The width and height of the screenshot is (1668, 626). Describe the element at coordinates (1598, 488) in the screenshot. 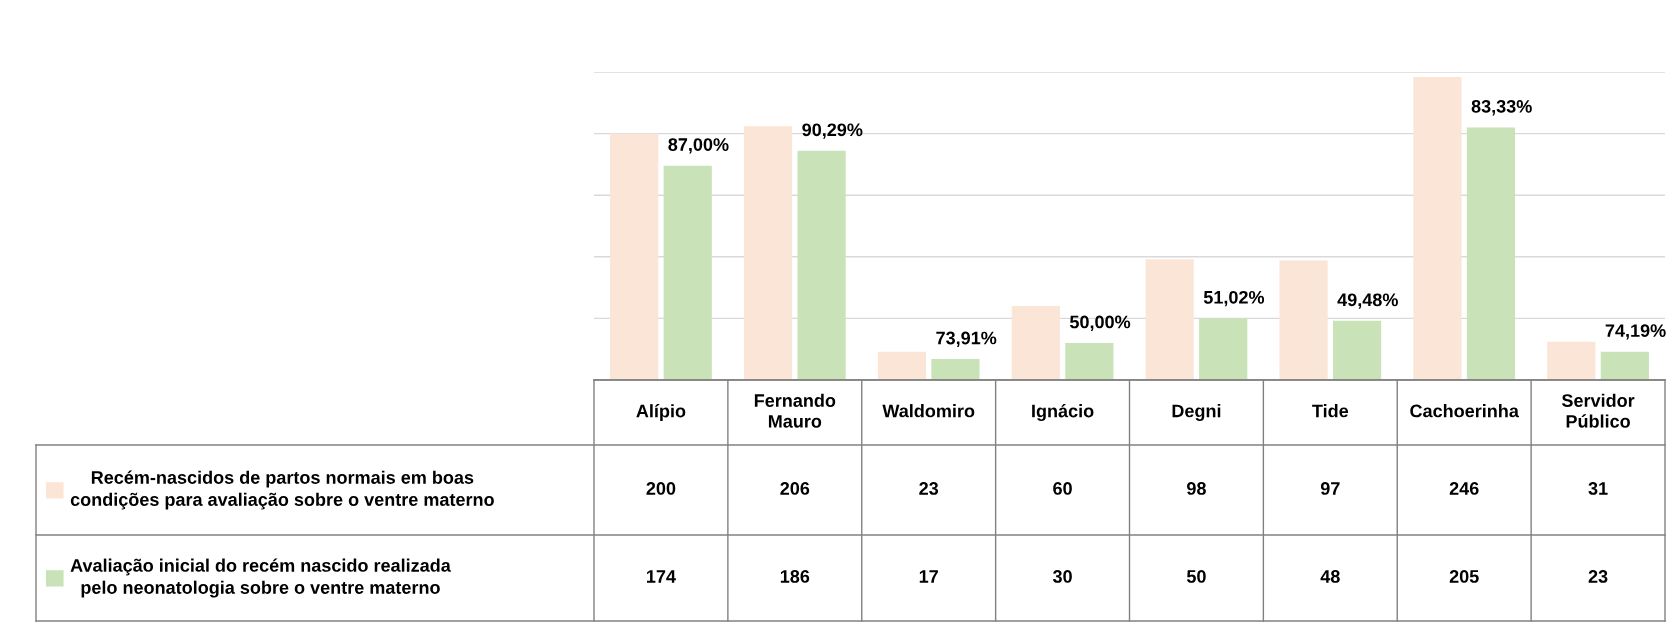

I see `data-label: 31` at that location.